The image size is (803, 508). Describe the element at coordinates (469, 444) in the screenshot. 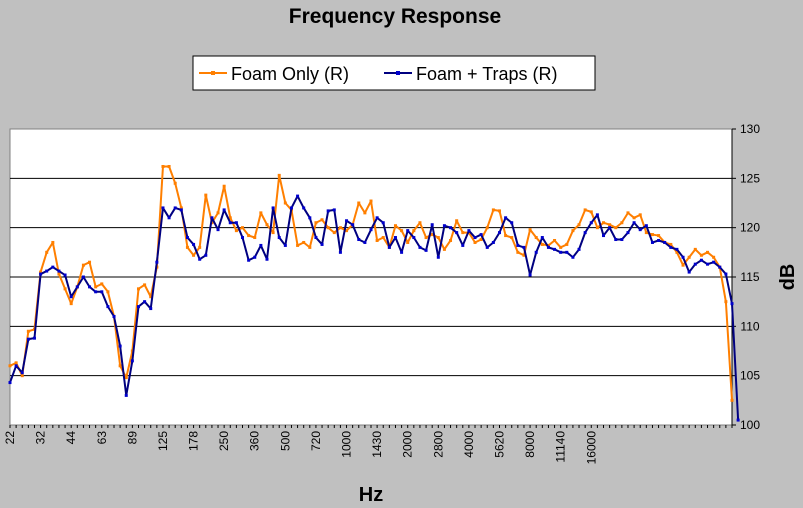

I see `x-tick-label: 4000` at that location.